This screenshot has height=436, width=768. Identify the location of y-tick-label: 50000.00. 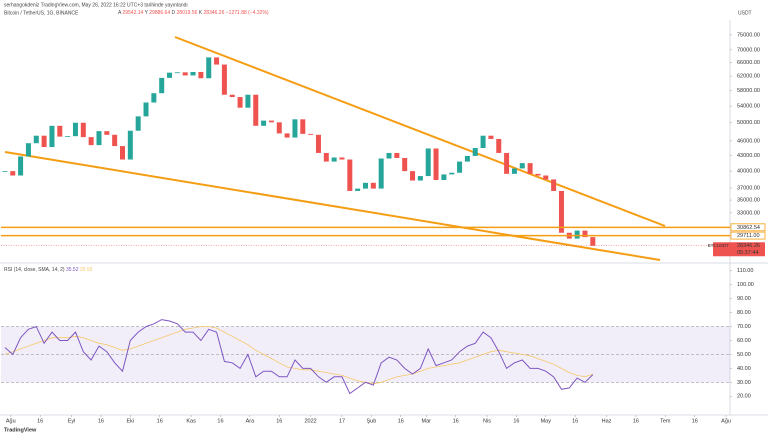
(748, 123).